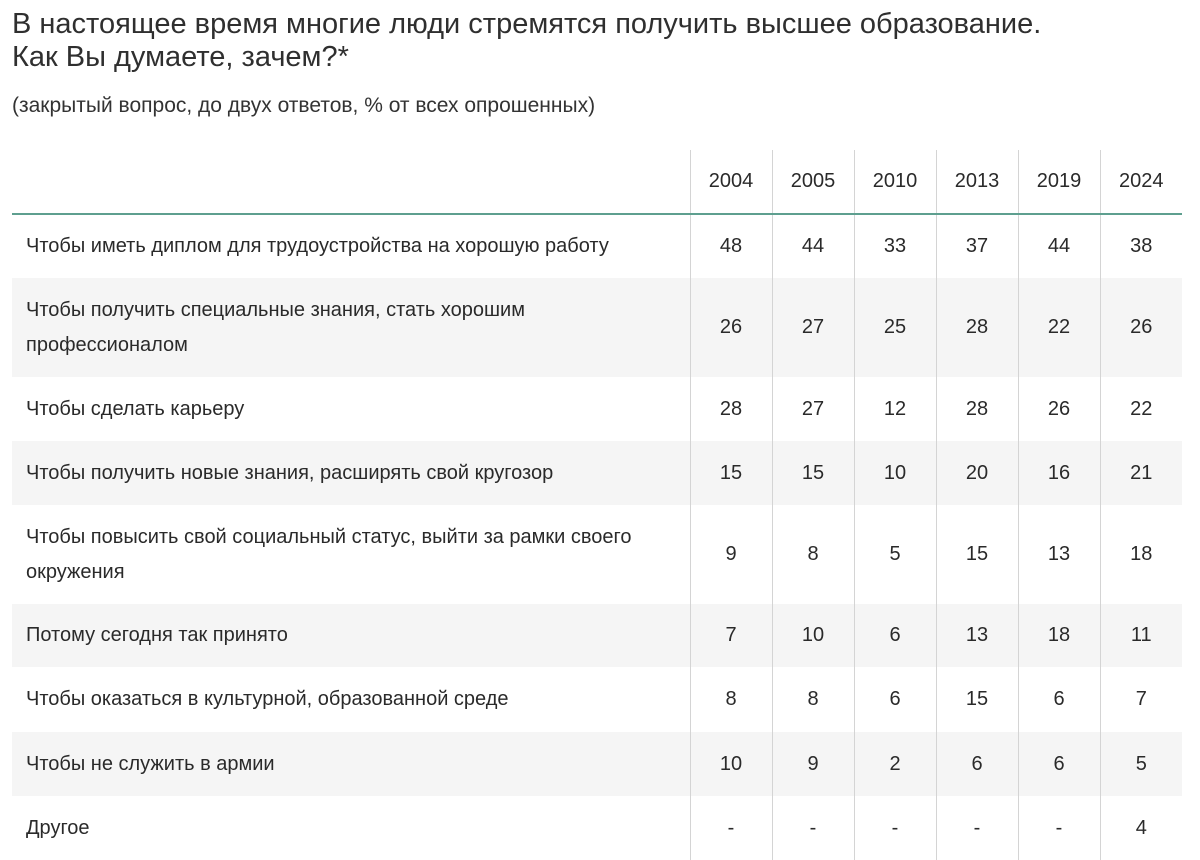 Image resolution: width=1200 pixels, height=860 pixels. Describe the element at coordinates (812, 182) in the screenshot. I see `column-header-year: 2005` at that location.